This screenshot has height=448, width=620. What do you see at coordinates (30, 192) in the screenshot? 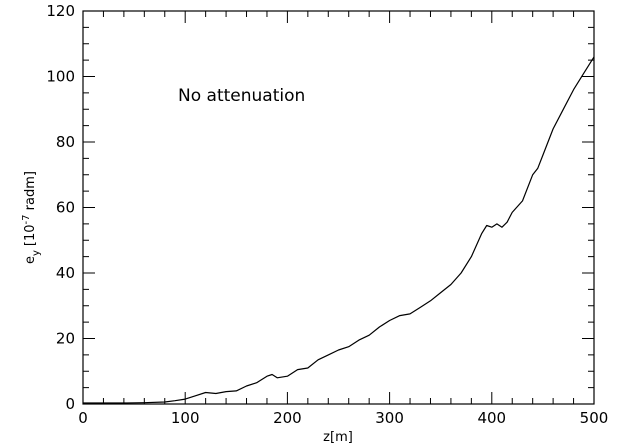
I see `y-axis-label-units: radm]` at bounding box center [30, 192].